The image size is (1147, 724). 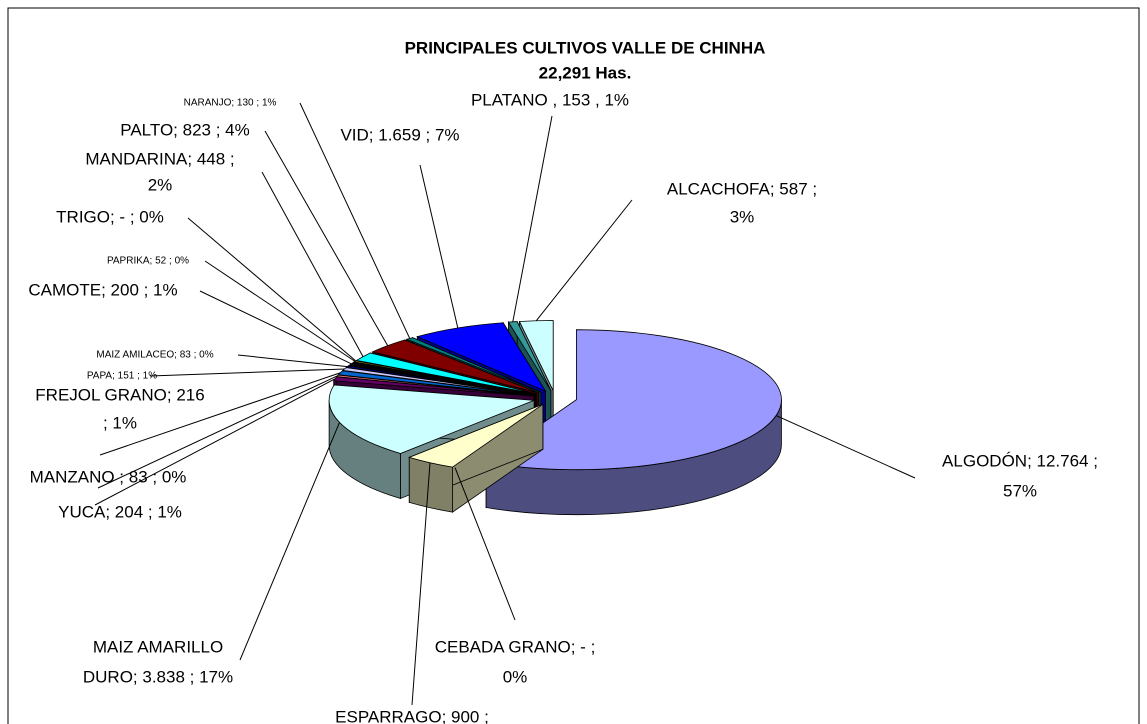 What do you see at coordinates (585, 72) in the screenshot?
I see `chart-subtitle: 22,291 Has.` at bounding box center [585, 72].